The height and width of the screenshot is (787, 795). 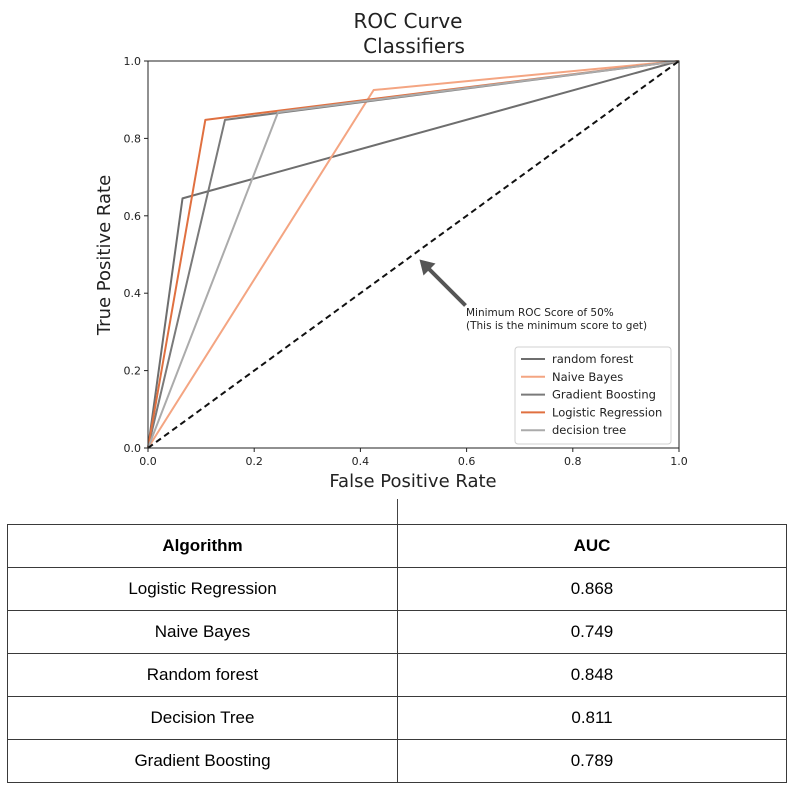 What do you see at coordinates (589, 430) in the screenshot?
I see `legend-label-decision-tree: decision tree` at bounding box center [589, 430].